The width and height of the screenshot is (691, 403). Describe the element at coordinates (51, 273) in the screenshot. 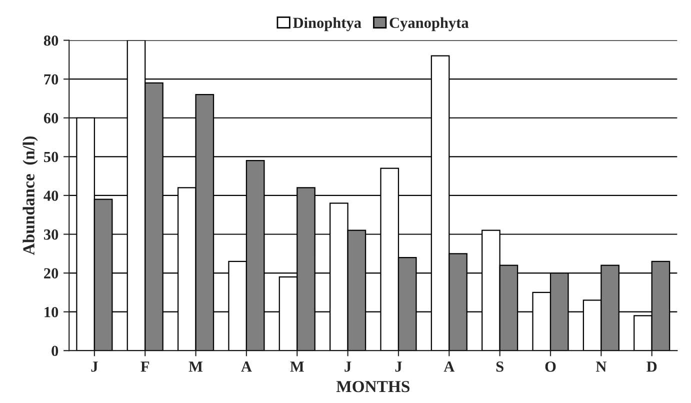

I see `y-tick-label: 20` at that location.